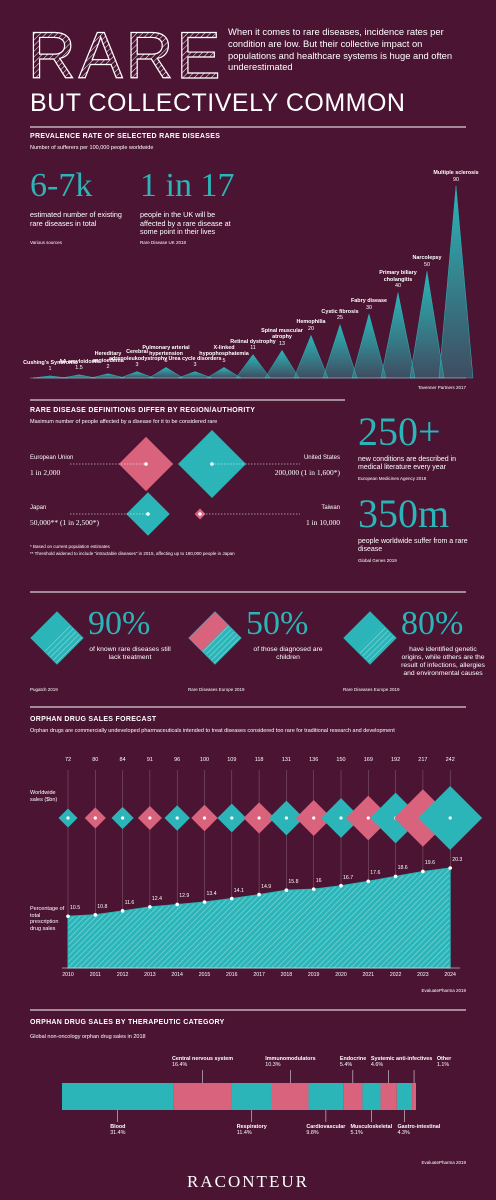 This screenshot has height=1200, width=496. What do you see at coordinates (369, 307) in the screenshot?
I see `value-label: 30` at bounding box center [369, 307].